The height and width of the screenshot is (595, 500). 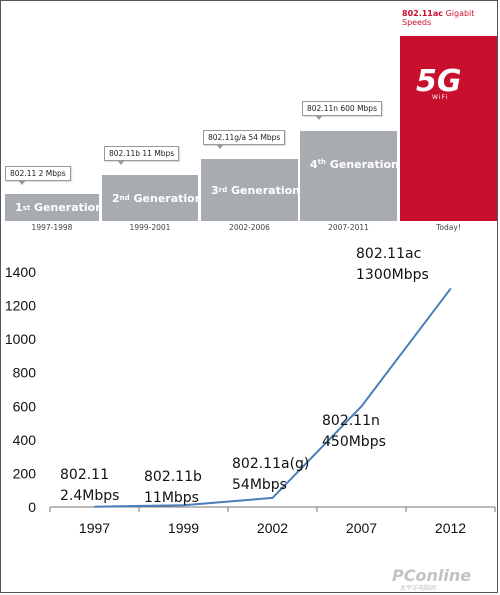 What do you see at coordinates (19, 207) in the screenshot?
I see `gen-number: 1` at bounding box center [19, 207].